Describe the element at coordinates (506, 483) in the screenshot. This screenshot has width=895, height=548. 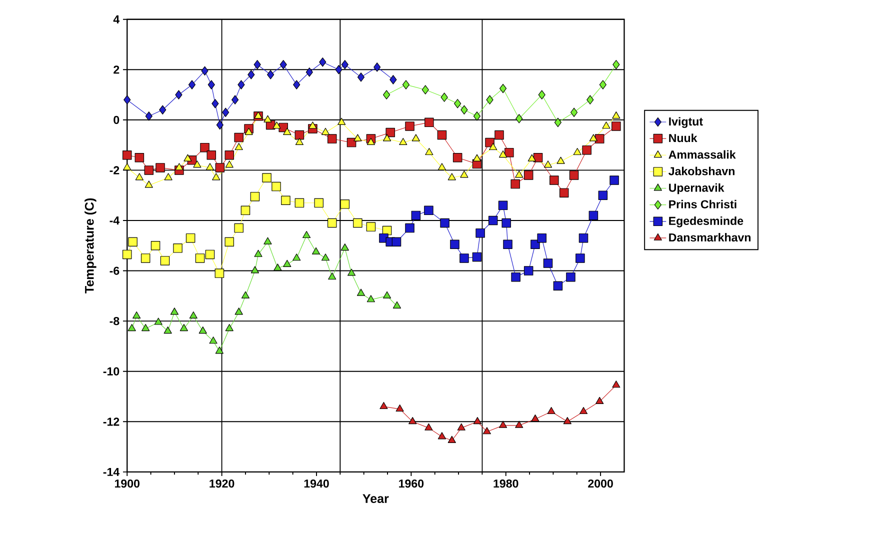
I see `x-tick-label: 1980` at that location.